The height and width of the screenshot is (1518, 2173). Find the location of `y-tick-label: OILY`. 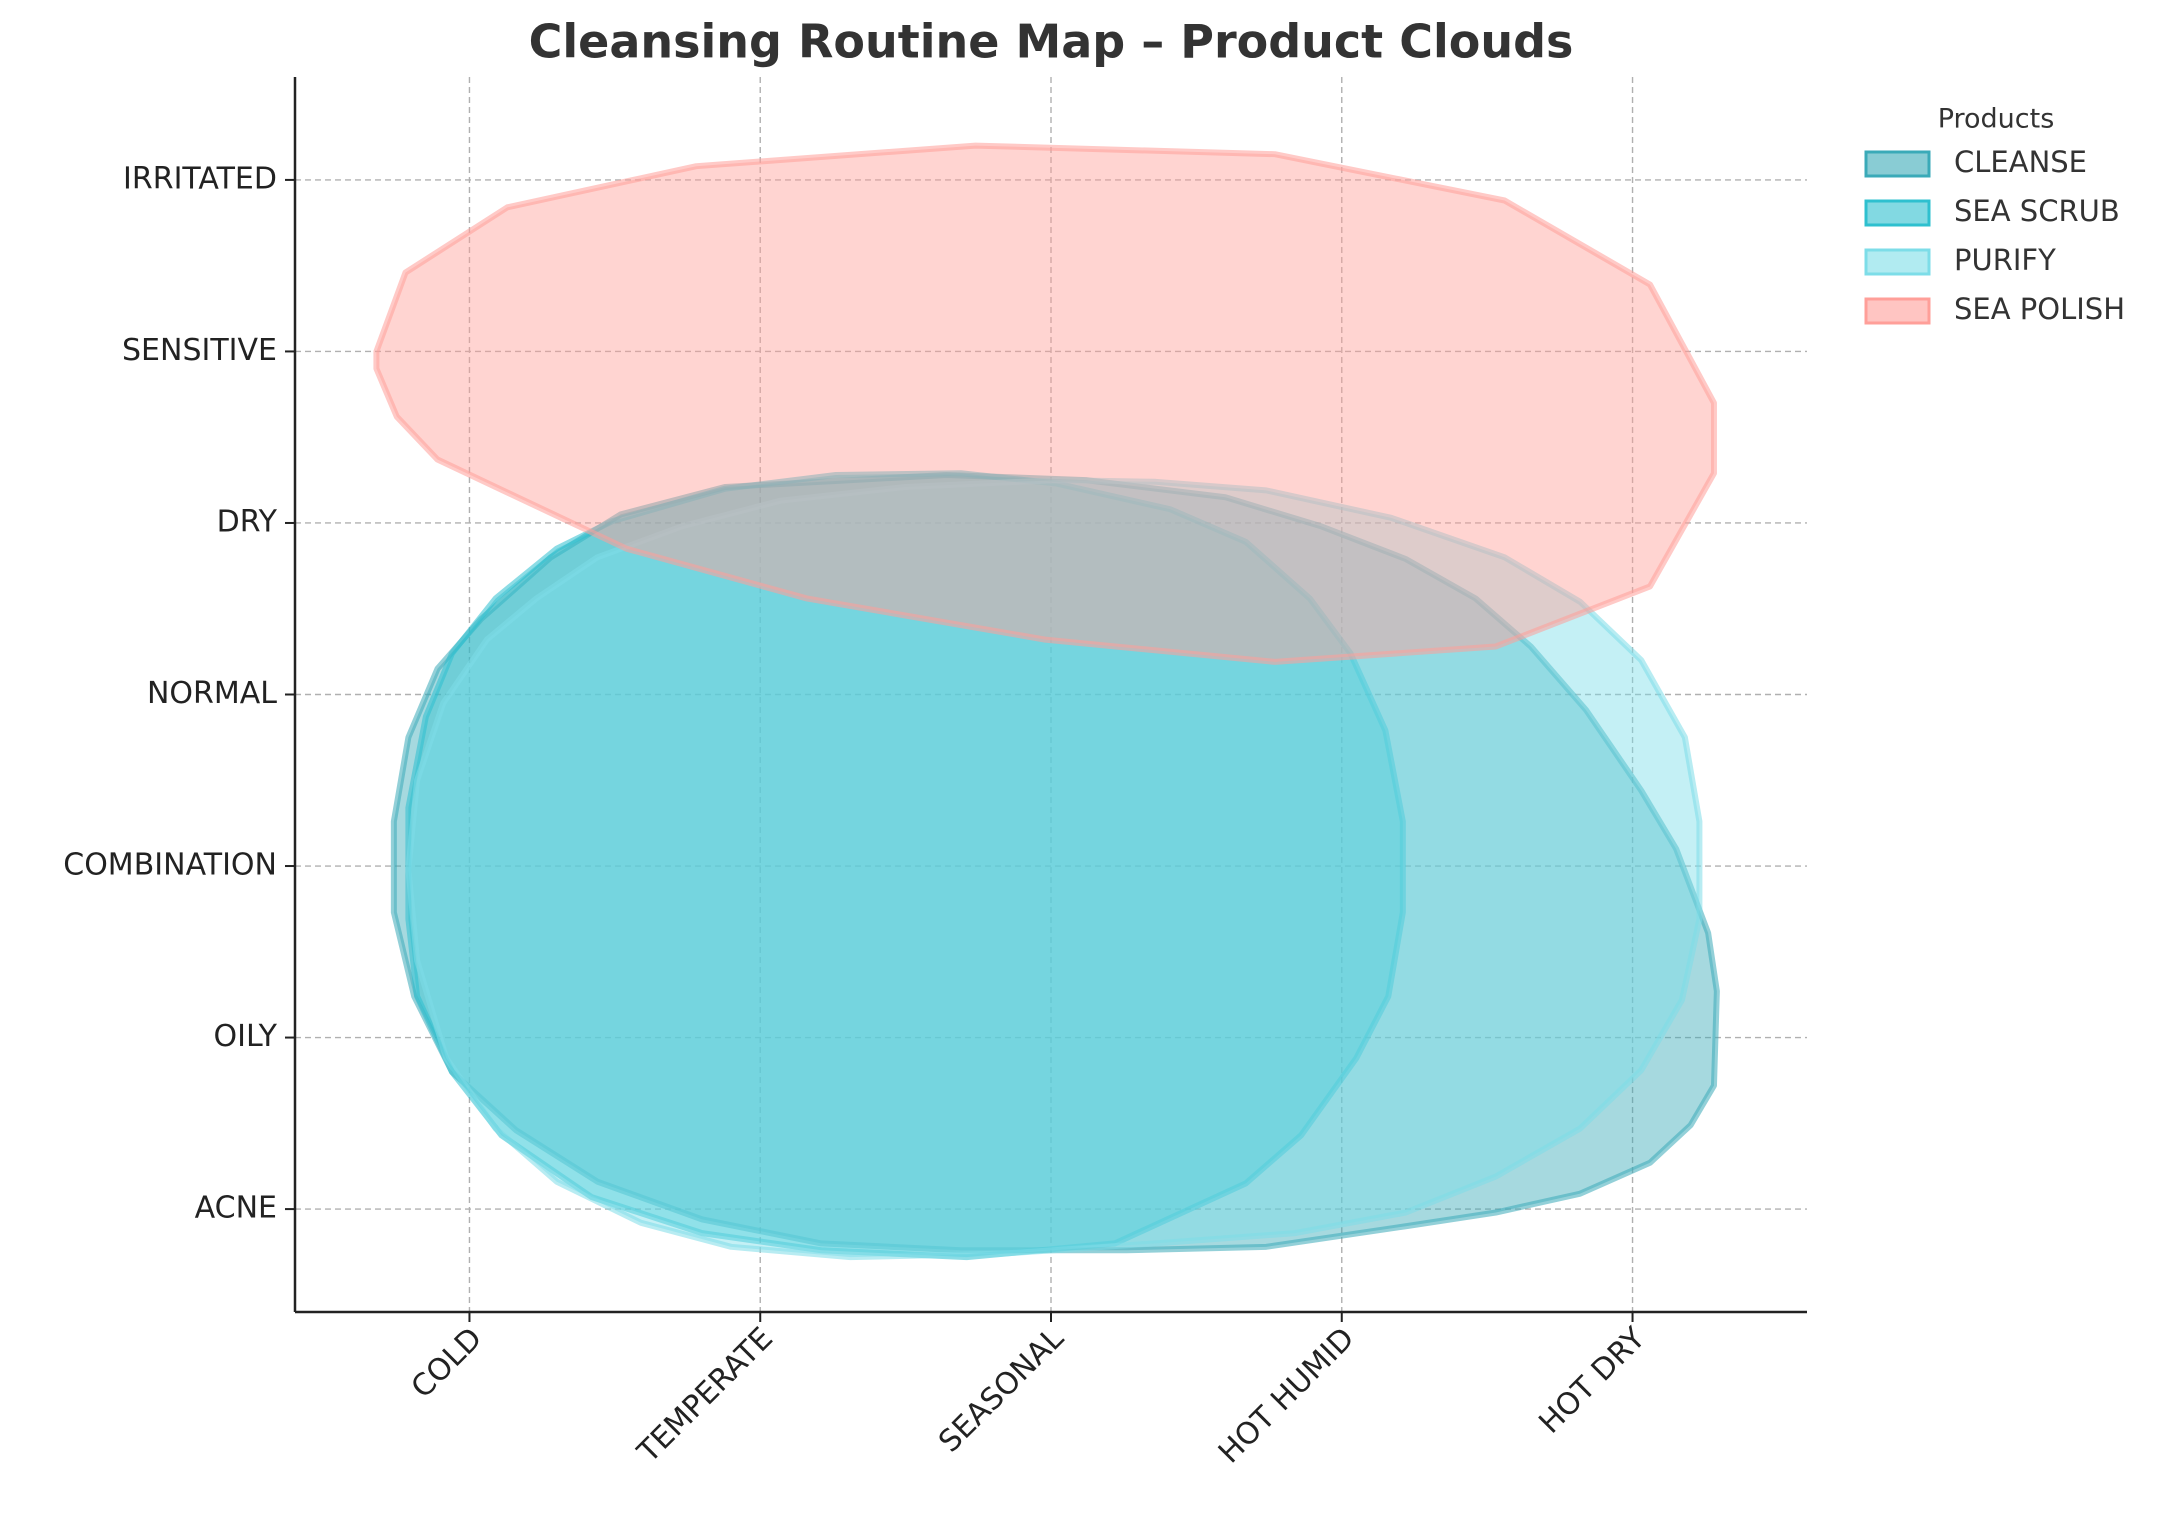

y-tick-label: OILY is located at coordinates (245, 1036).